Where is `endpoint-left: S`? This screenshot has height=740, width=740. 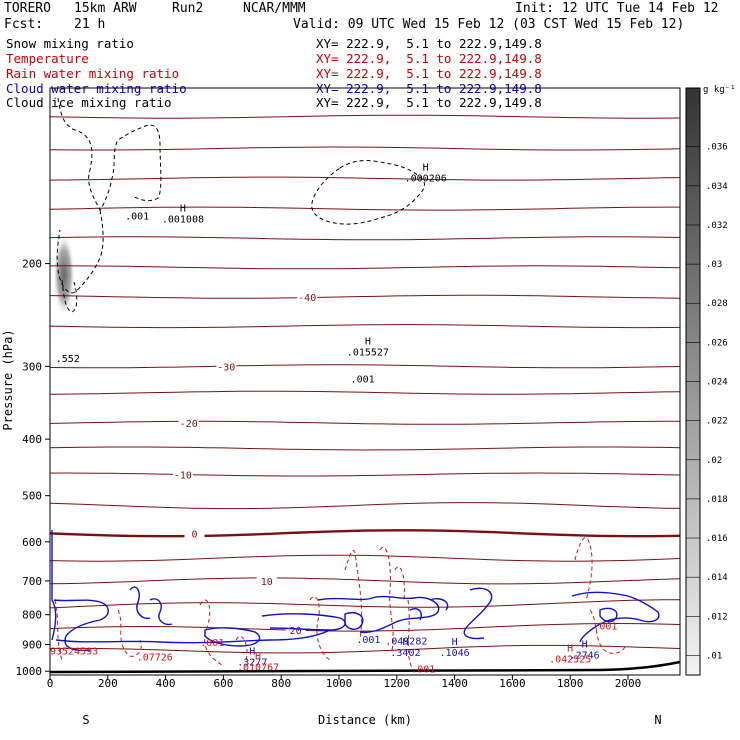
endpoint-left: S is located at coordinates (85, 720).